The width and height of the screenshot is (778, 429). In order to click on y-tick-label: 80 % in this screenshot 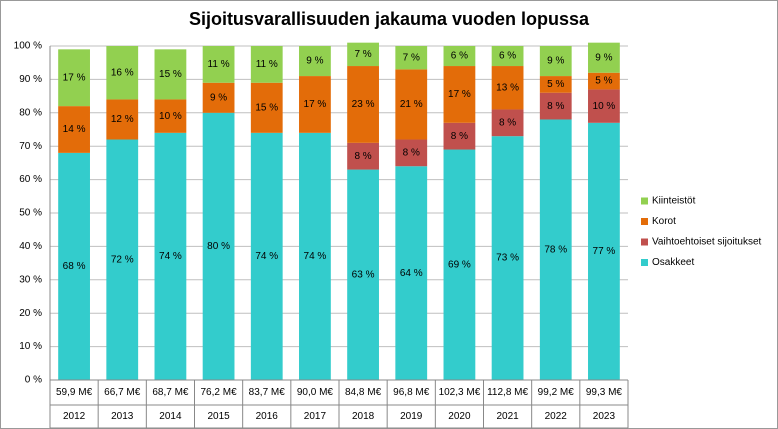, I will do `click(30, 112)`.